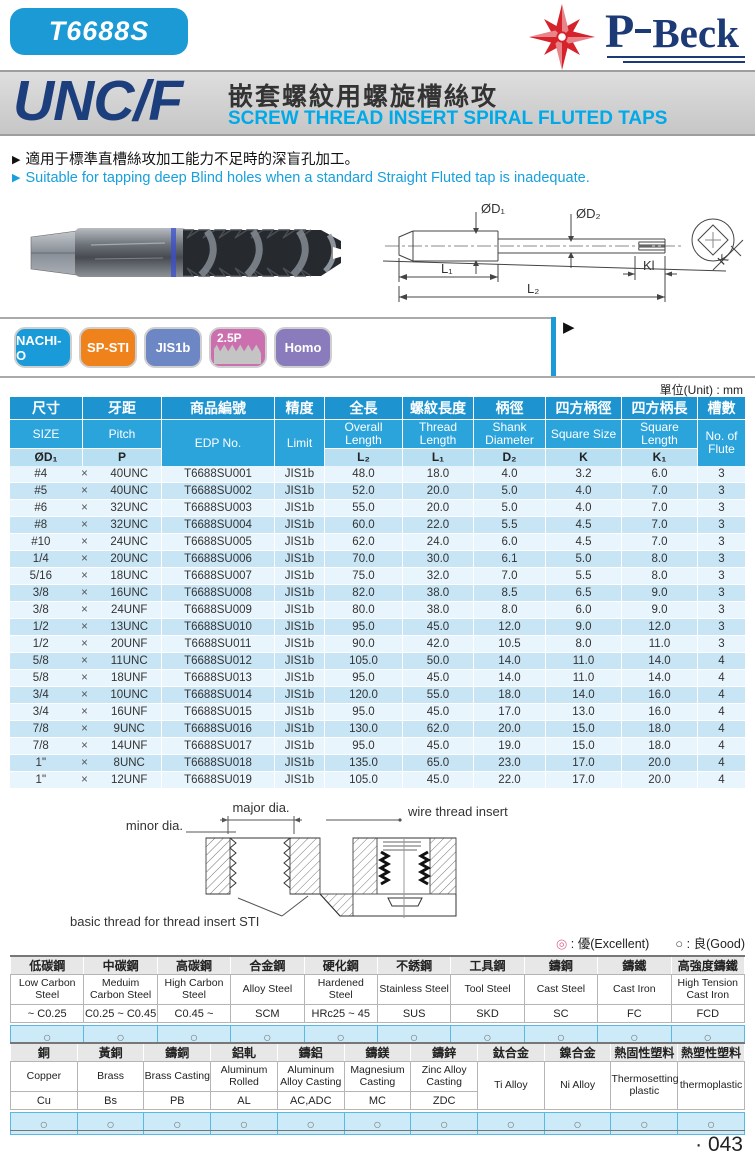 This screenshot has height=1162, width=755. Describe the element at coordinates (303, 347) in the screenshot. I see `badge-label: Homo` at that location.